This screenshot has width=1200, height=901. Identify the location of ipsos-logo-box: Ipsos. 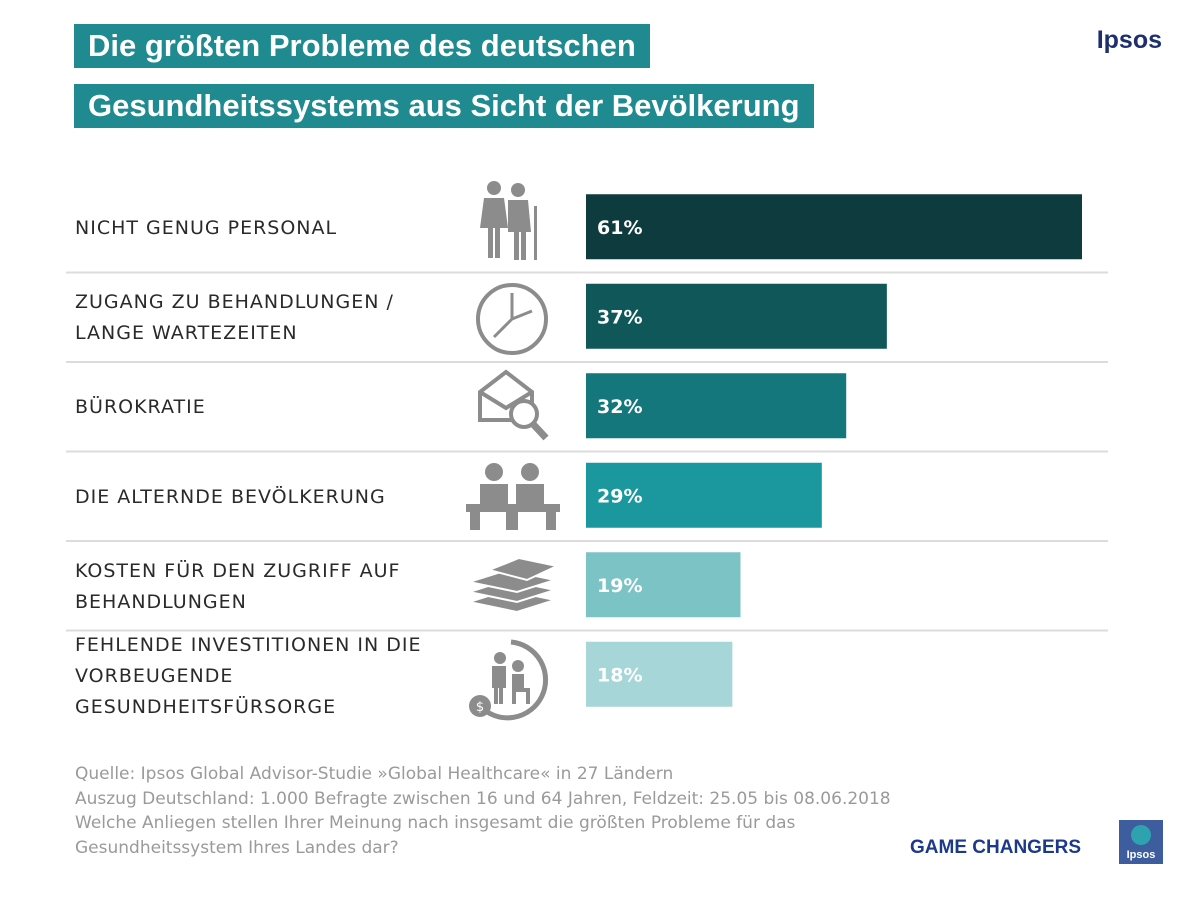
(1141, 842).